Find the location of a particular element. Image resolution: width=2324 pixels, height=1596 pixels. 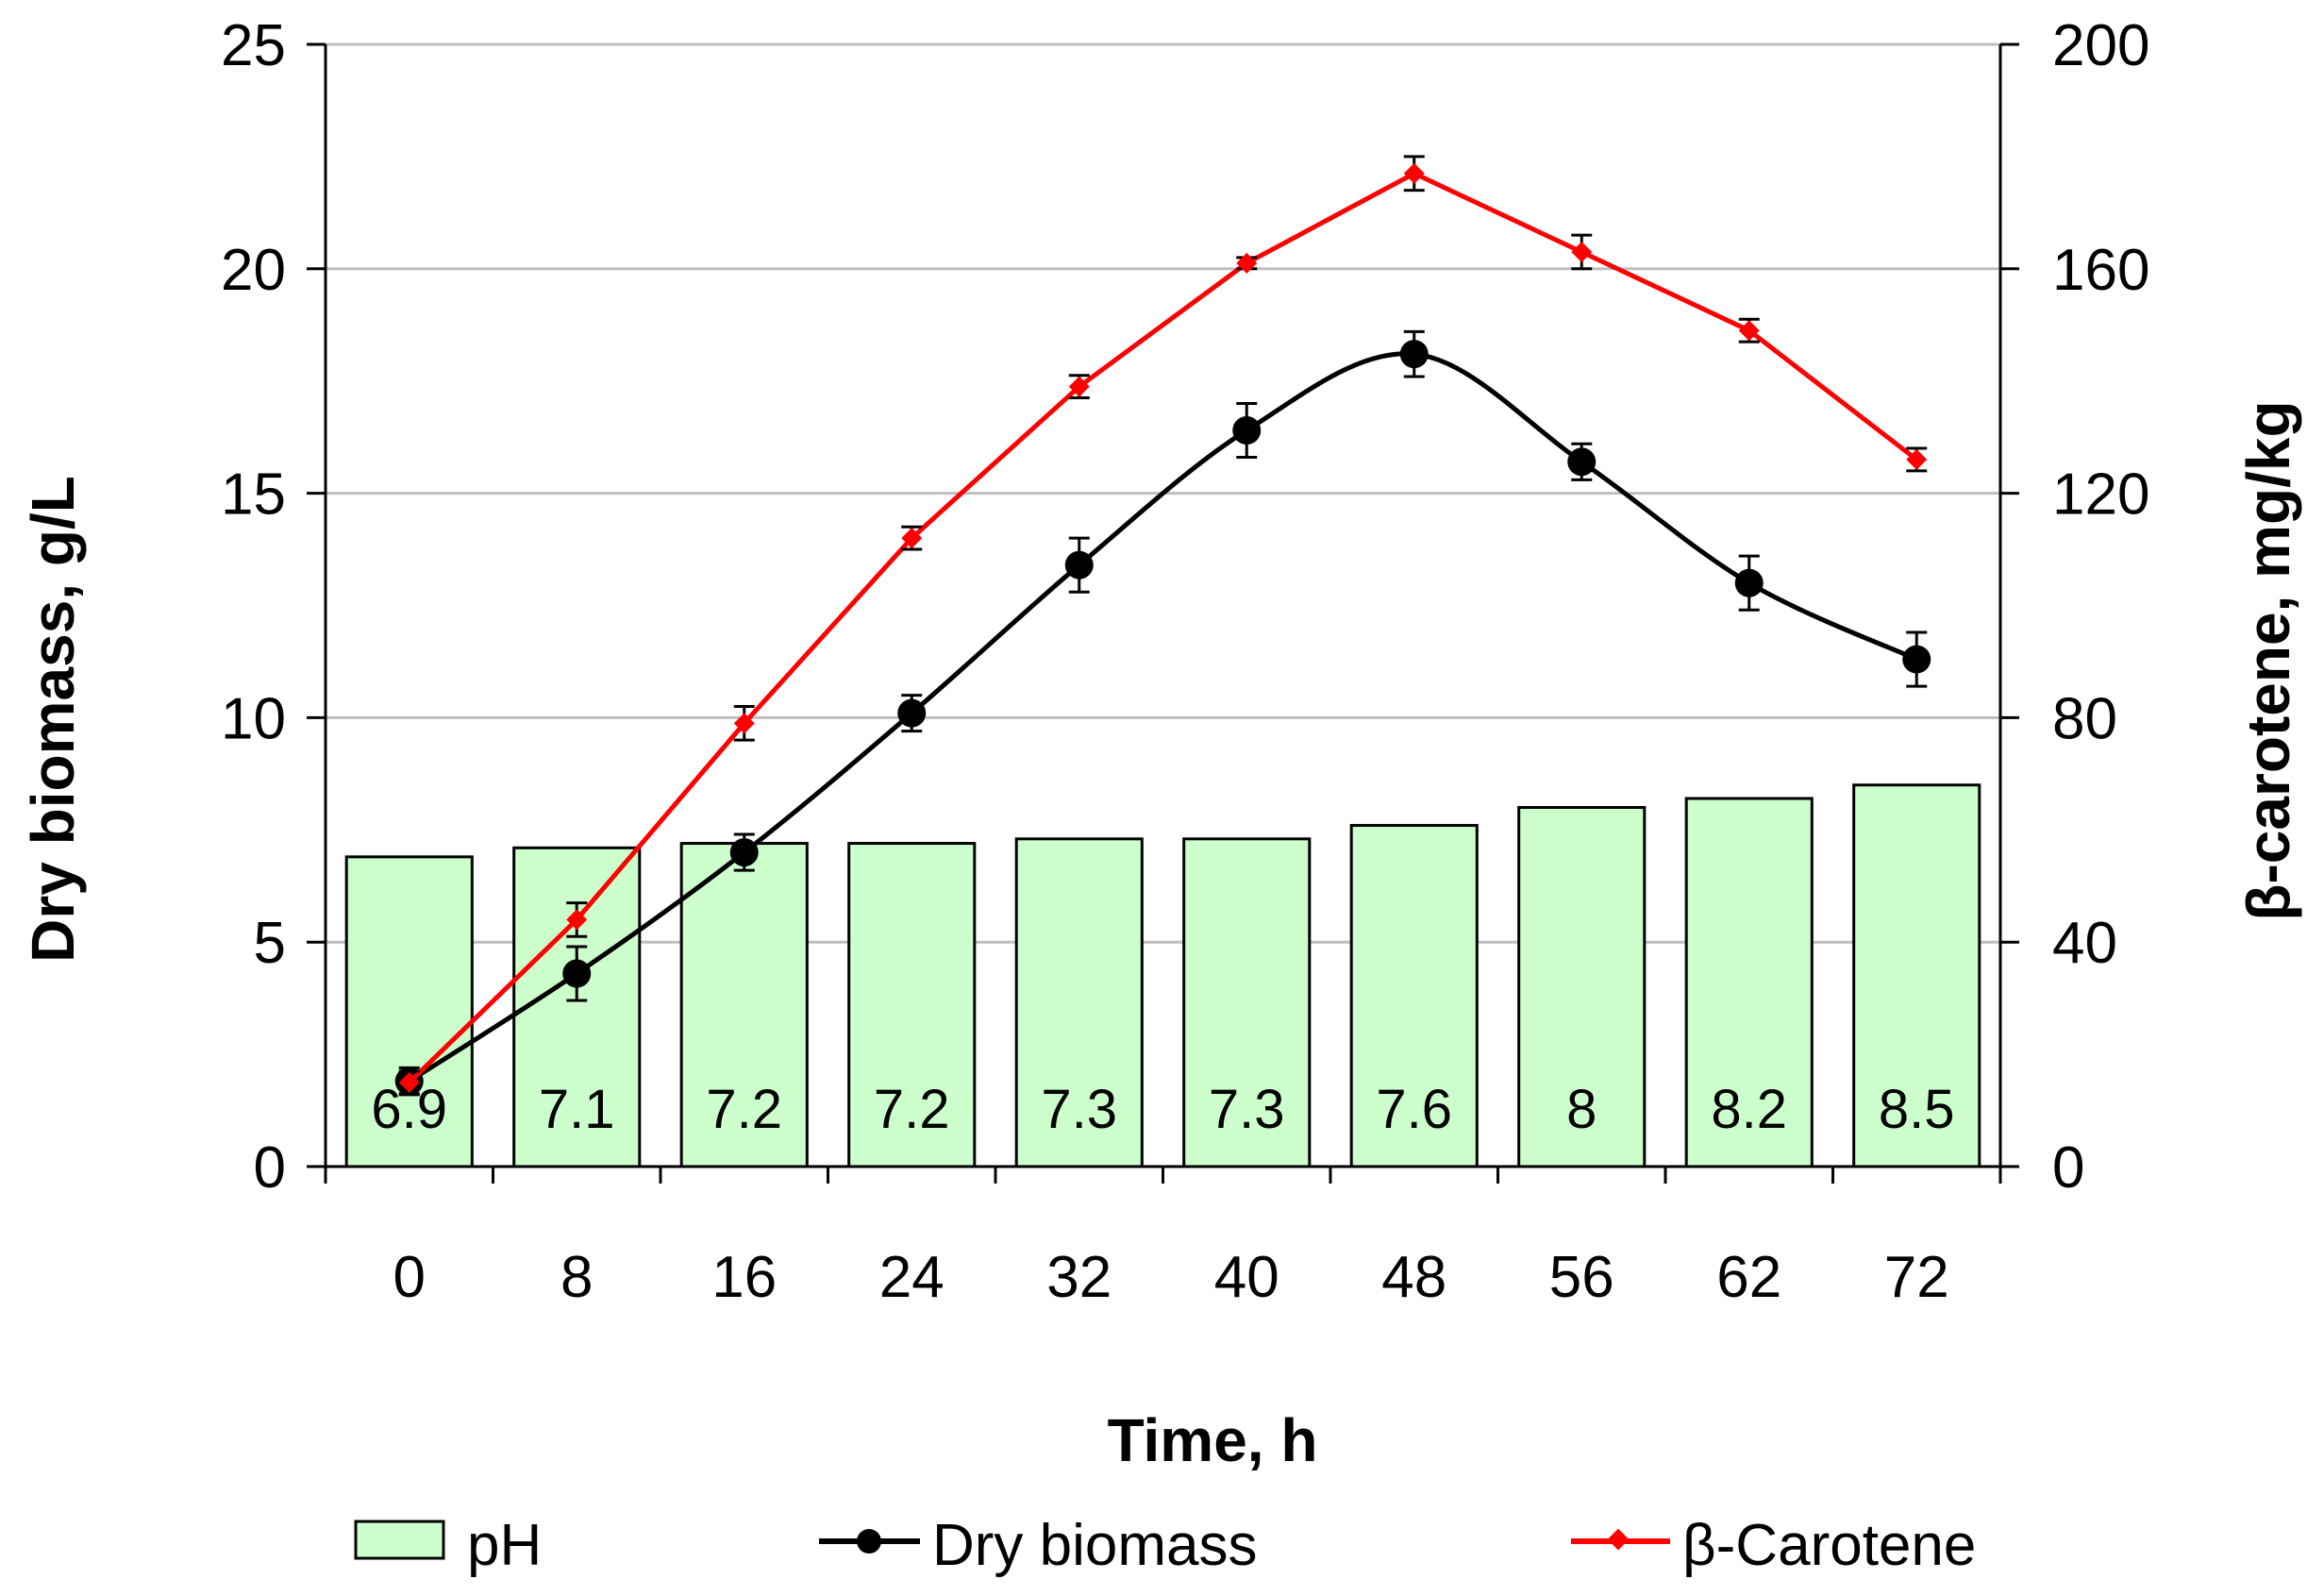

x-tick-label: 0 is located at coordinates (409, 1277).